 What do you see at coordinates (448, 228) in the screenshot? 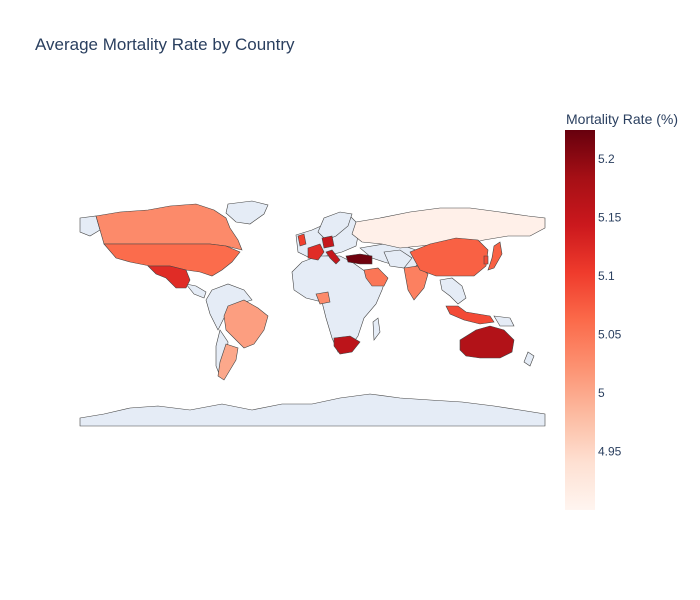
I see `country-russia` at bounding box center [448, 228].